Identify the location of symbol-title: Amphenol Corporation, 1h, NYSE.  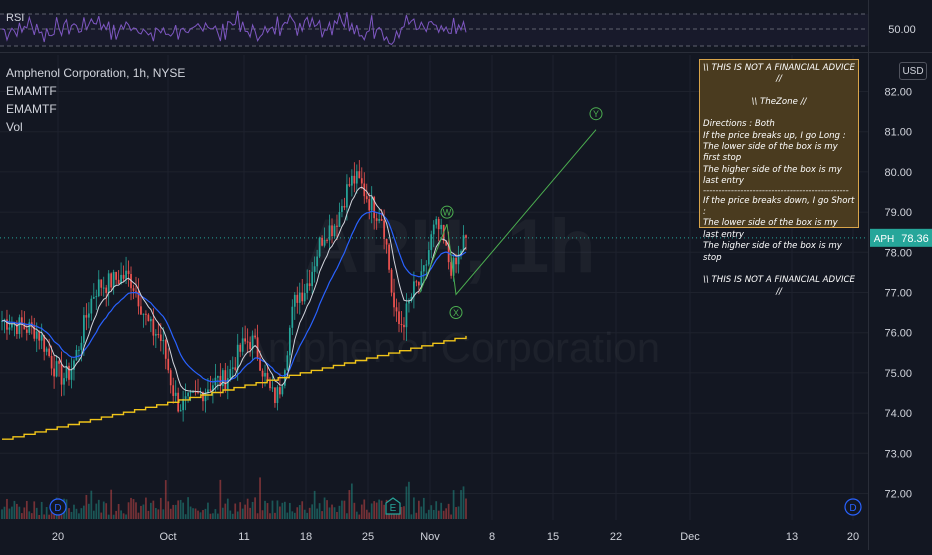
(96, 73).